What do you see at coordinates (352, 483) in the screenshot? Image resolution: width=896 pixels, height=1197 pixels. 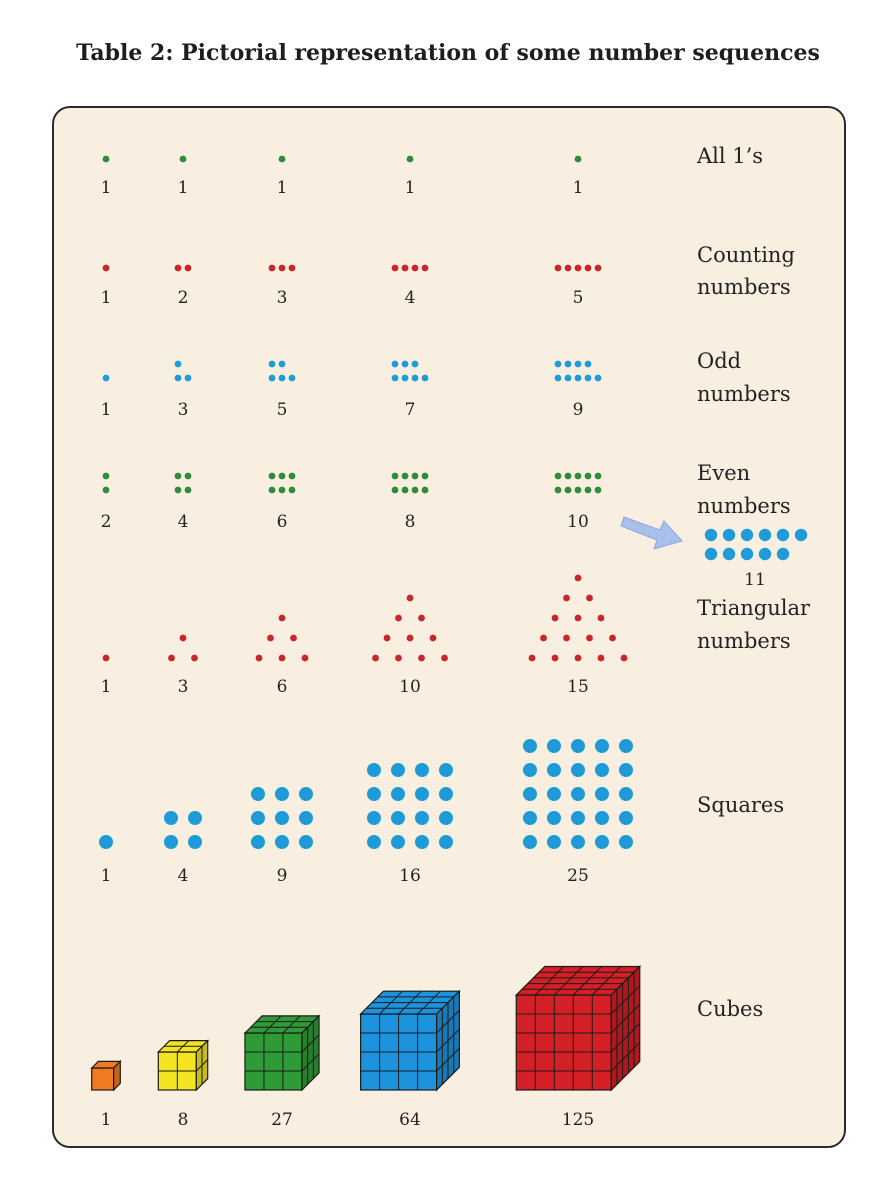 I see `even-row` at bounding box center [352, 483].